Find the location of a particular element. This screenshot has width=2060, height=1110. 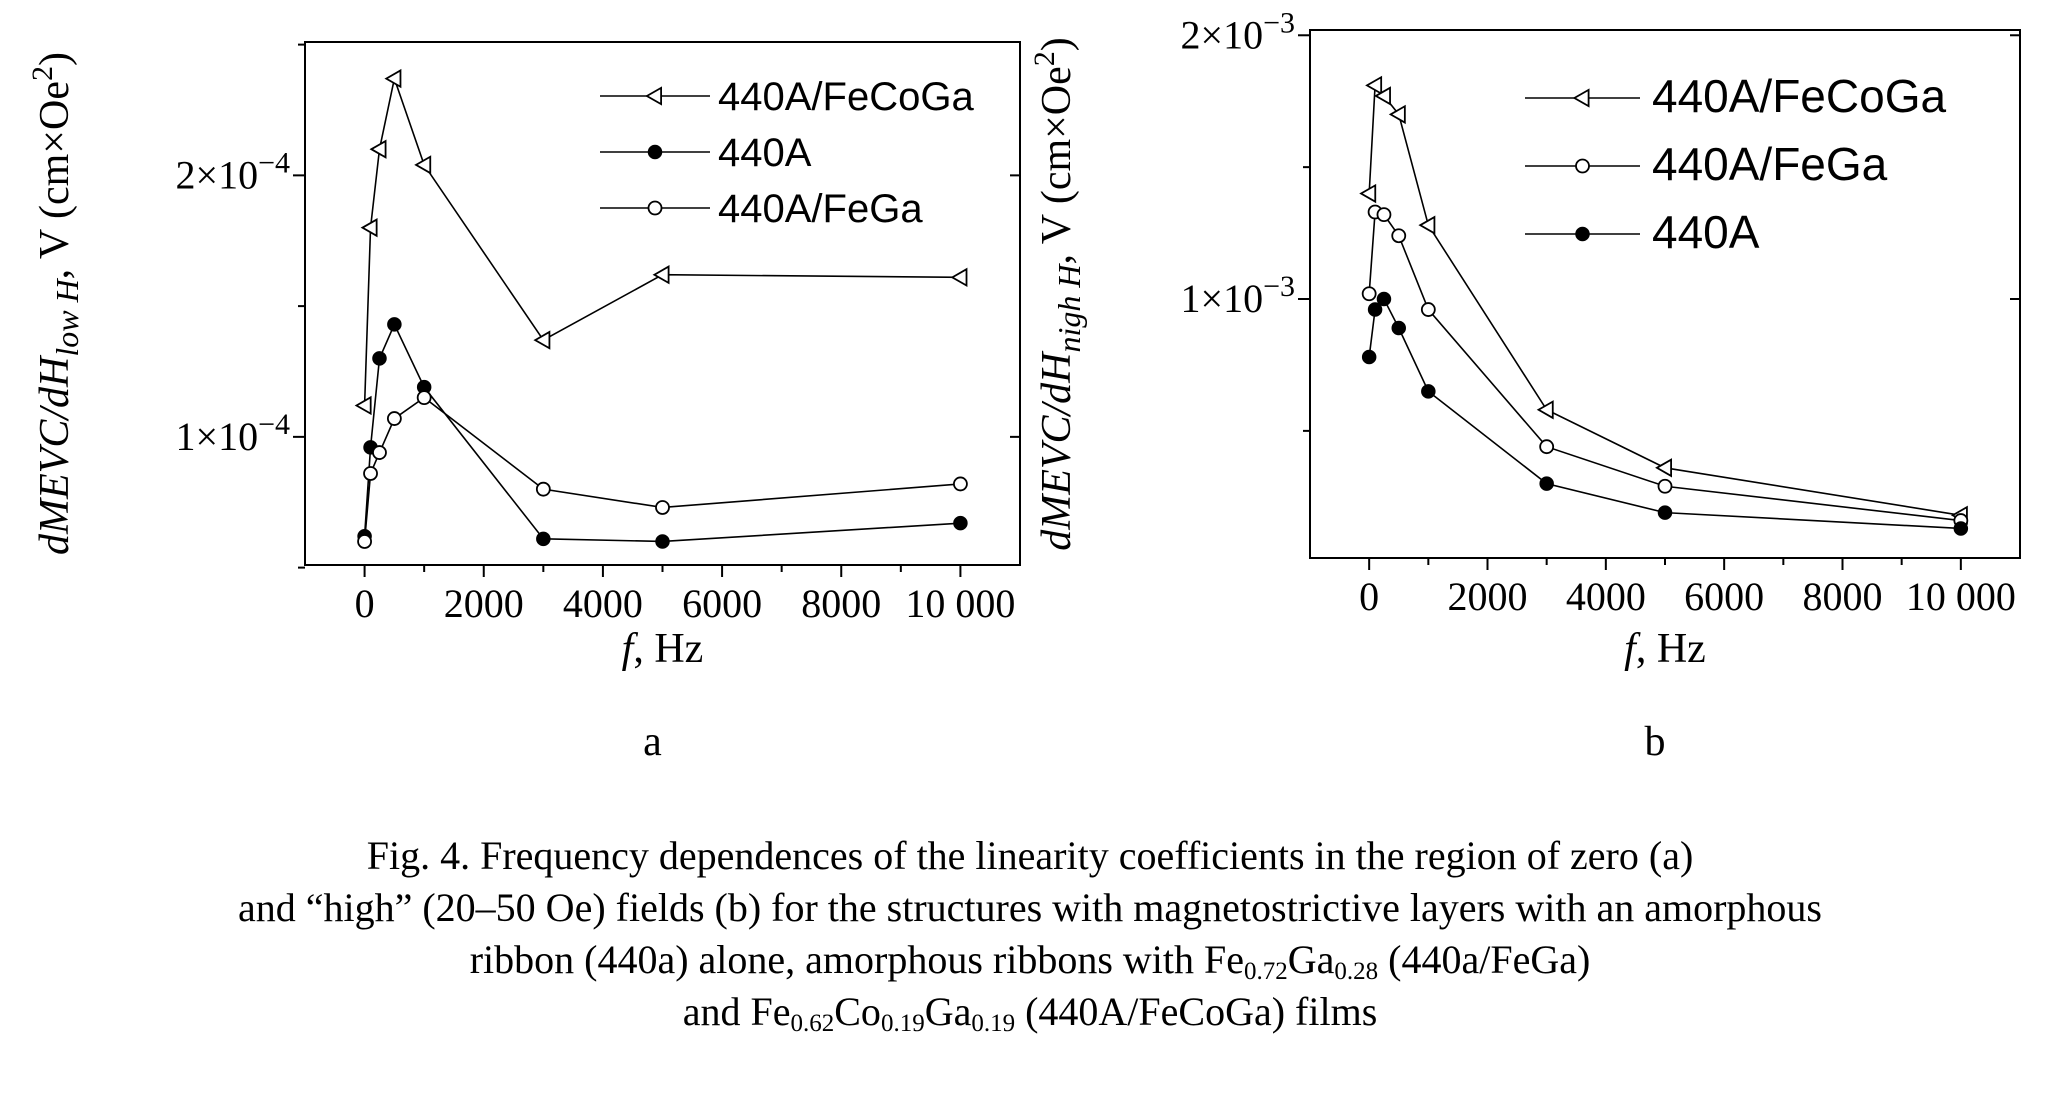

legend: 440A/FeCoGa 440A 440A/FeGa is located at coordinates (787, 153).